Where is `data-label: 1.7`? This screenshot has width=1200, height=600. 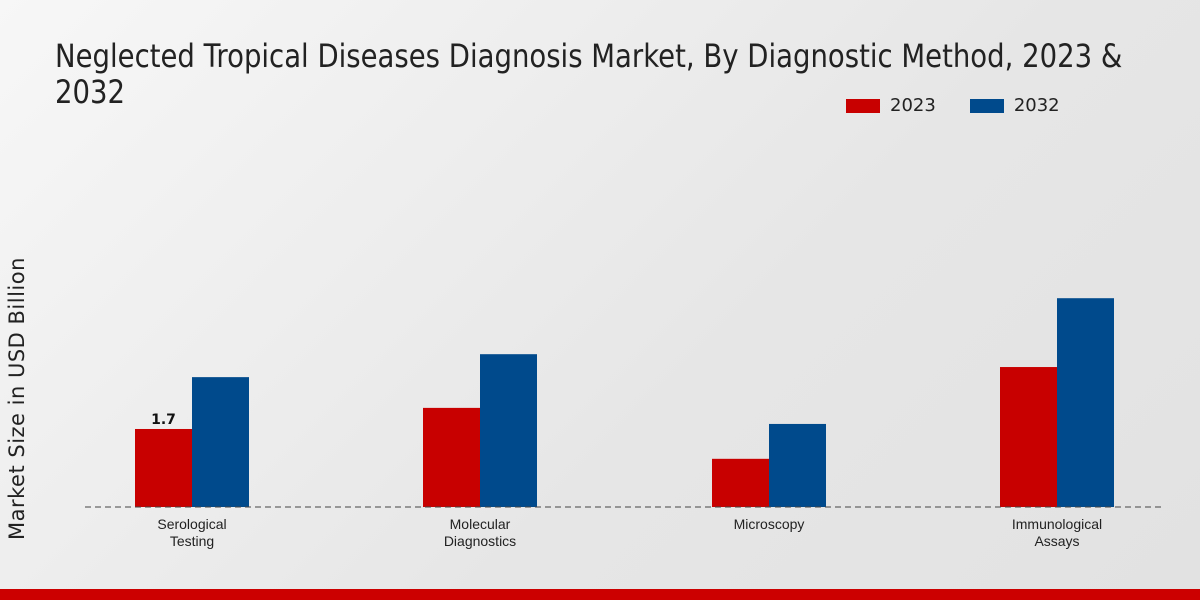
data-label: 1.7 is located at coordinates (163, 420).